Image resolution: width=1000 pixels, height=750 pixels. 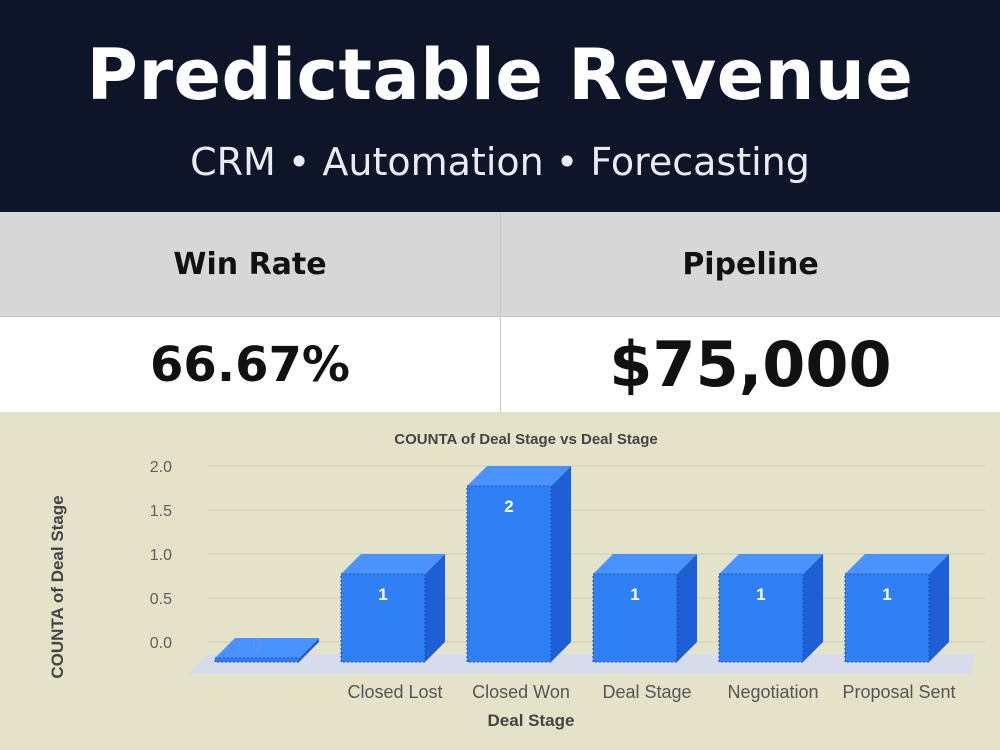 What do you see at coordinates (161, 555) in the screenshot?
I see `y-tick-label: 1.0` at bounding box center [161, 555].